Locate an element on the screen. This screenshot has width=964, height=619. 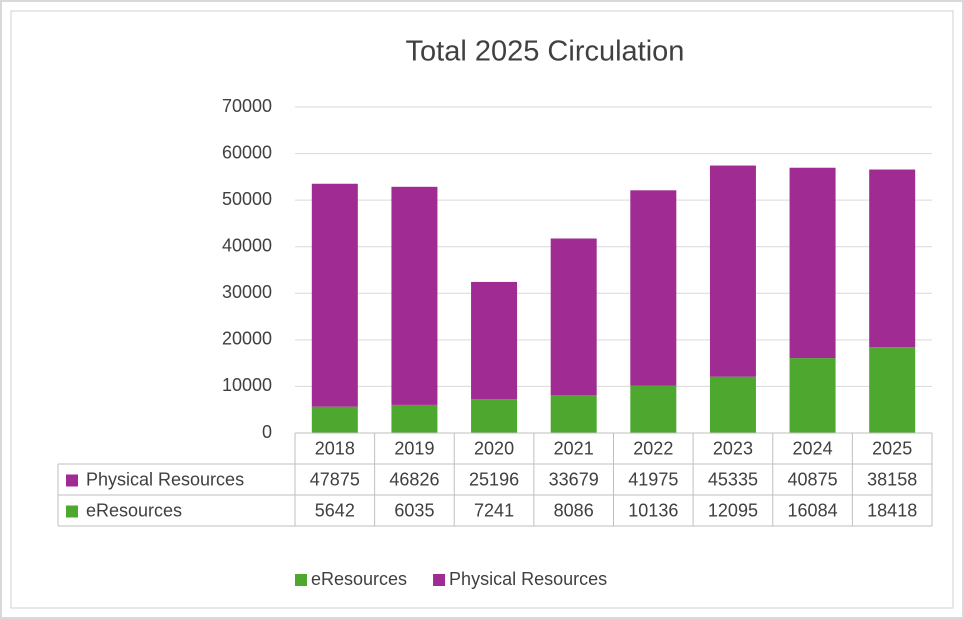
y-tick-label: 60000 is located at coordinates (247, 152).